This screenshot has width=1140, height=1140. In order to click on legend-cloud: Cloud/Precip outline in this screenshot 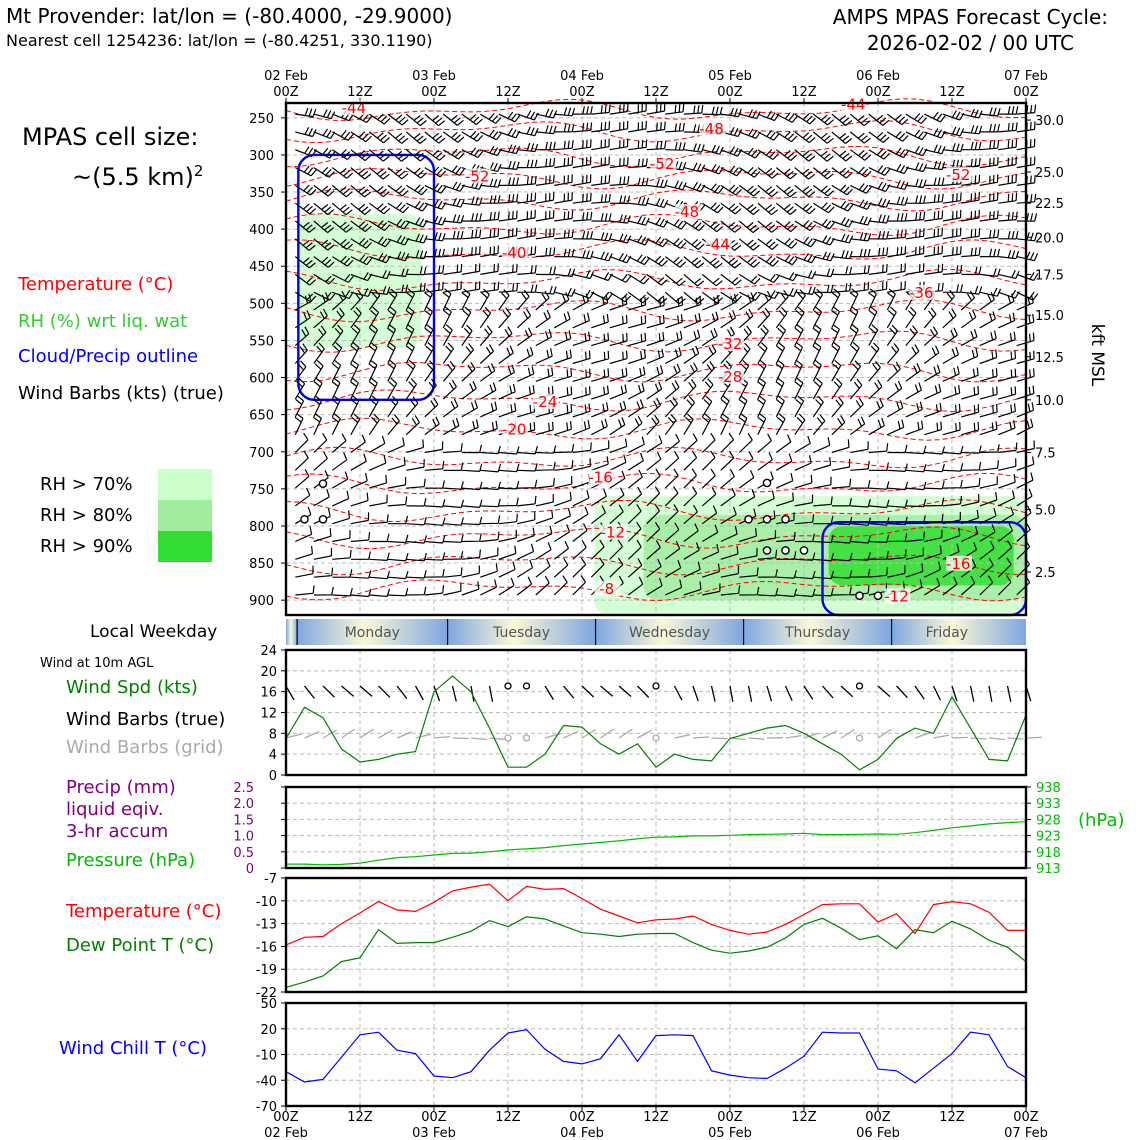, I will do `click(108, 356)`.